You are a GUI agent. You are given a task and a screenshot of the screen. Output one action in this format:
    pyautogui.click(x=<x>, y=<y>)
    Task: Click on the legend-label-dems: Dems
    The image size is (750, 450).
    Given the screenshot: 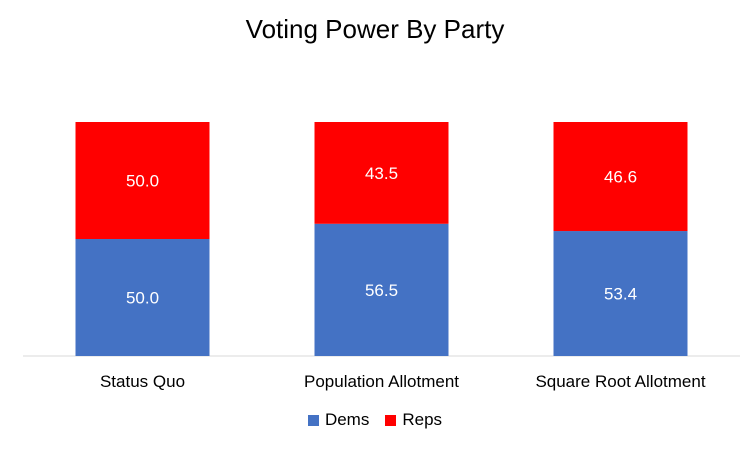 What is the action you would take?
    pyautogui.click(x=347, y=419)
    